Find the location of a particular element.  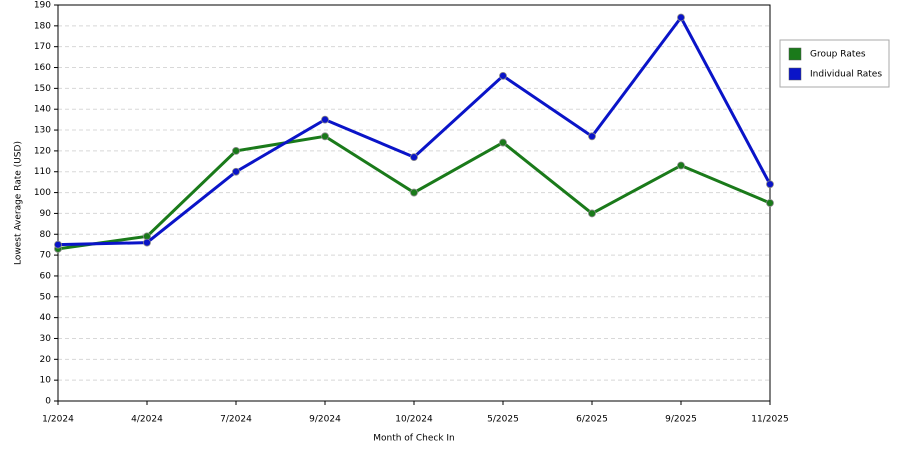

legend-label: Group Rates is located at coordinates (838, 55).